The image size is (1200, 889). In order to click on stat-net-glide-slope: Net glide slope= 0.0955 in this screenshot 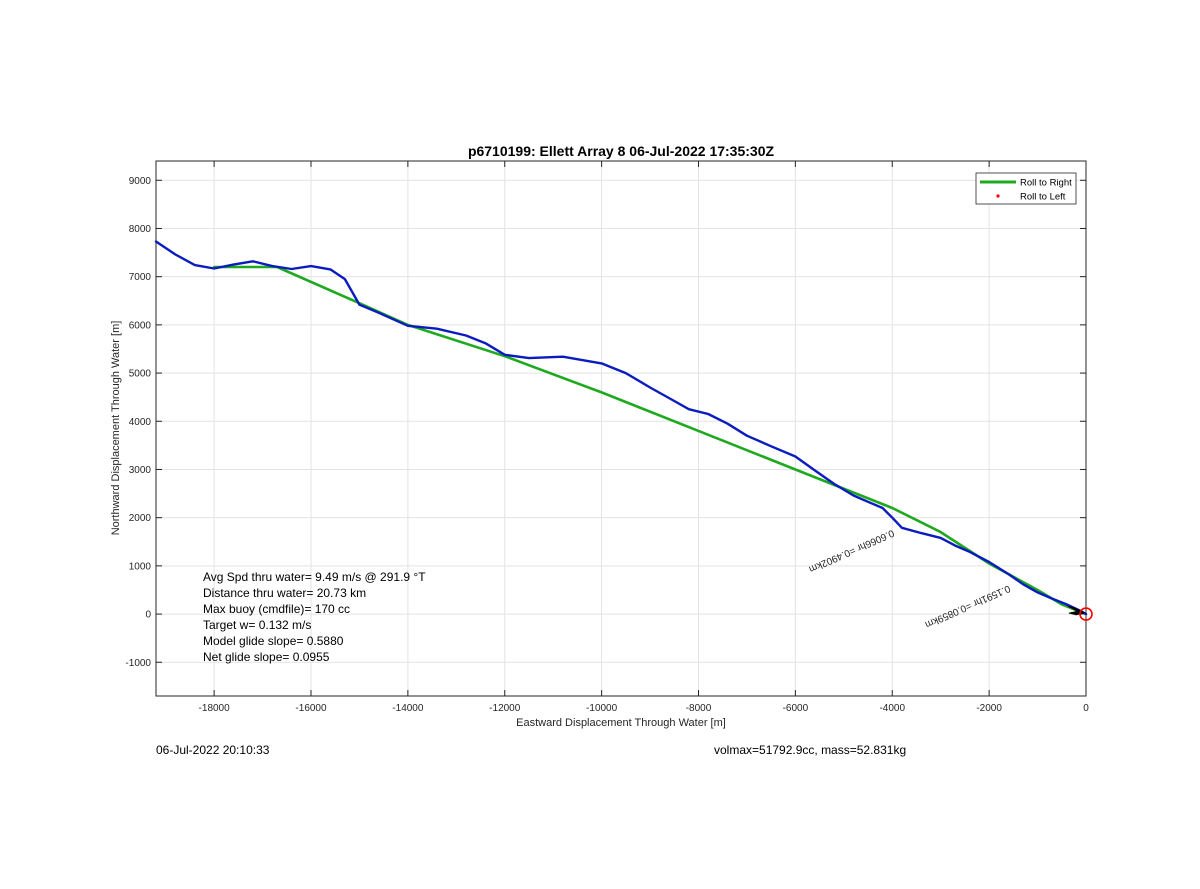, I will do `click(266, 657)`.